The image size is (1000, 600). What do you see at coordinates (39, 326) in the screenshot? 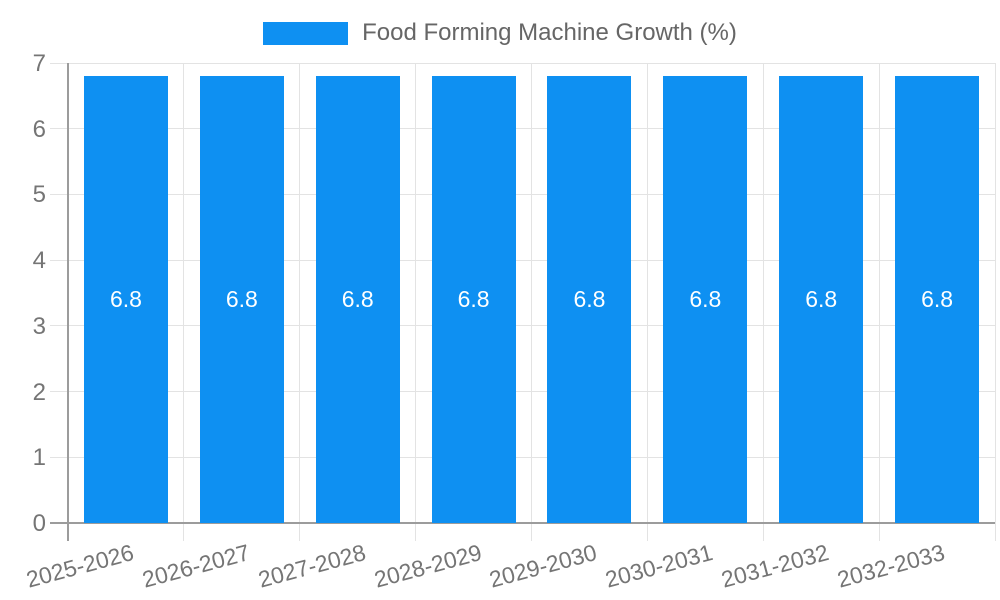
I see `y-axis-tick-label: 3` at bounding box center [39, 326].